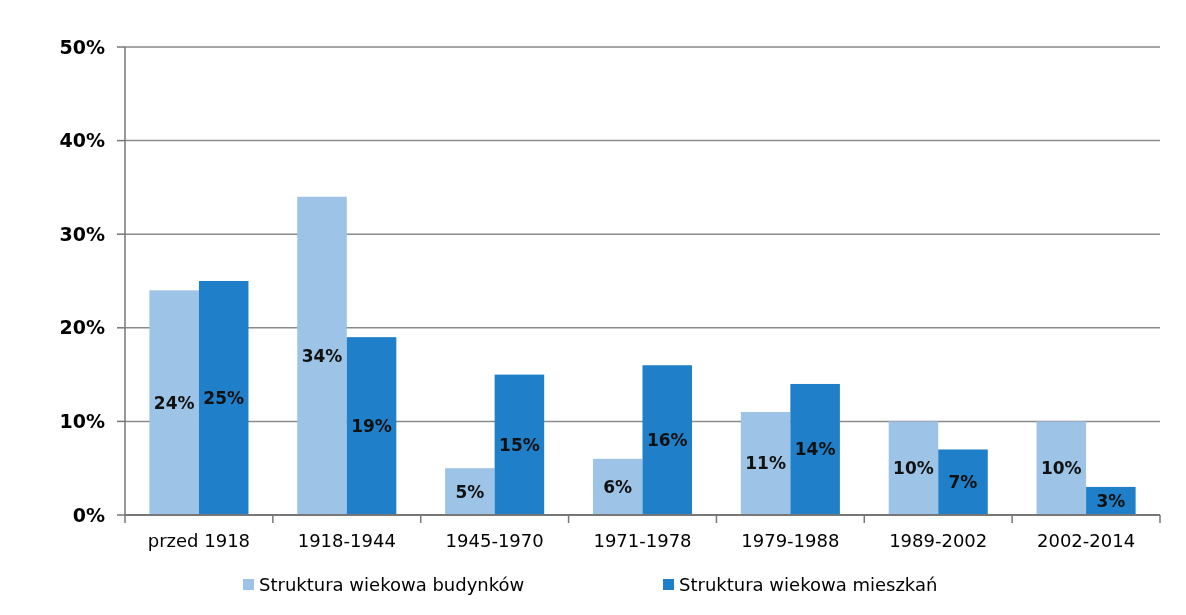  Describe the element at coordinates (790, 540) in the screenshot. I see `x-tick-label: 1979-1988` at that location.